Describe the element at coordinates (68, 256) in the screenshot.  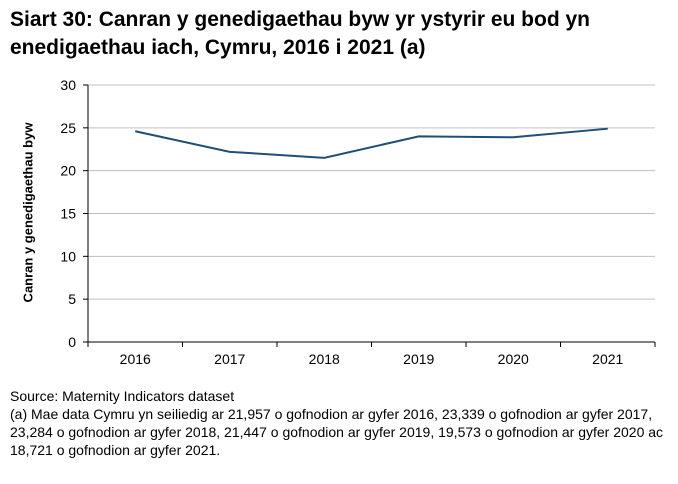
I see `y-tick-label: 10` at that location.